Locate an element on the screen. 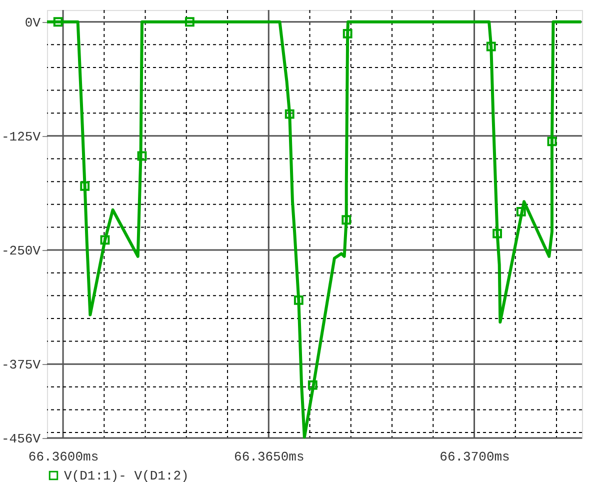 The height and width of the screenshot is (482, 593). x-tick-label: 66.3700ms is located at coordinates (475, 457).